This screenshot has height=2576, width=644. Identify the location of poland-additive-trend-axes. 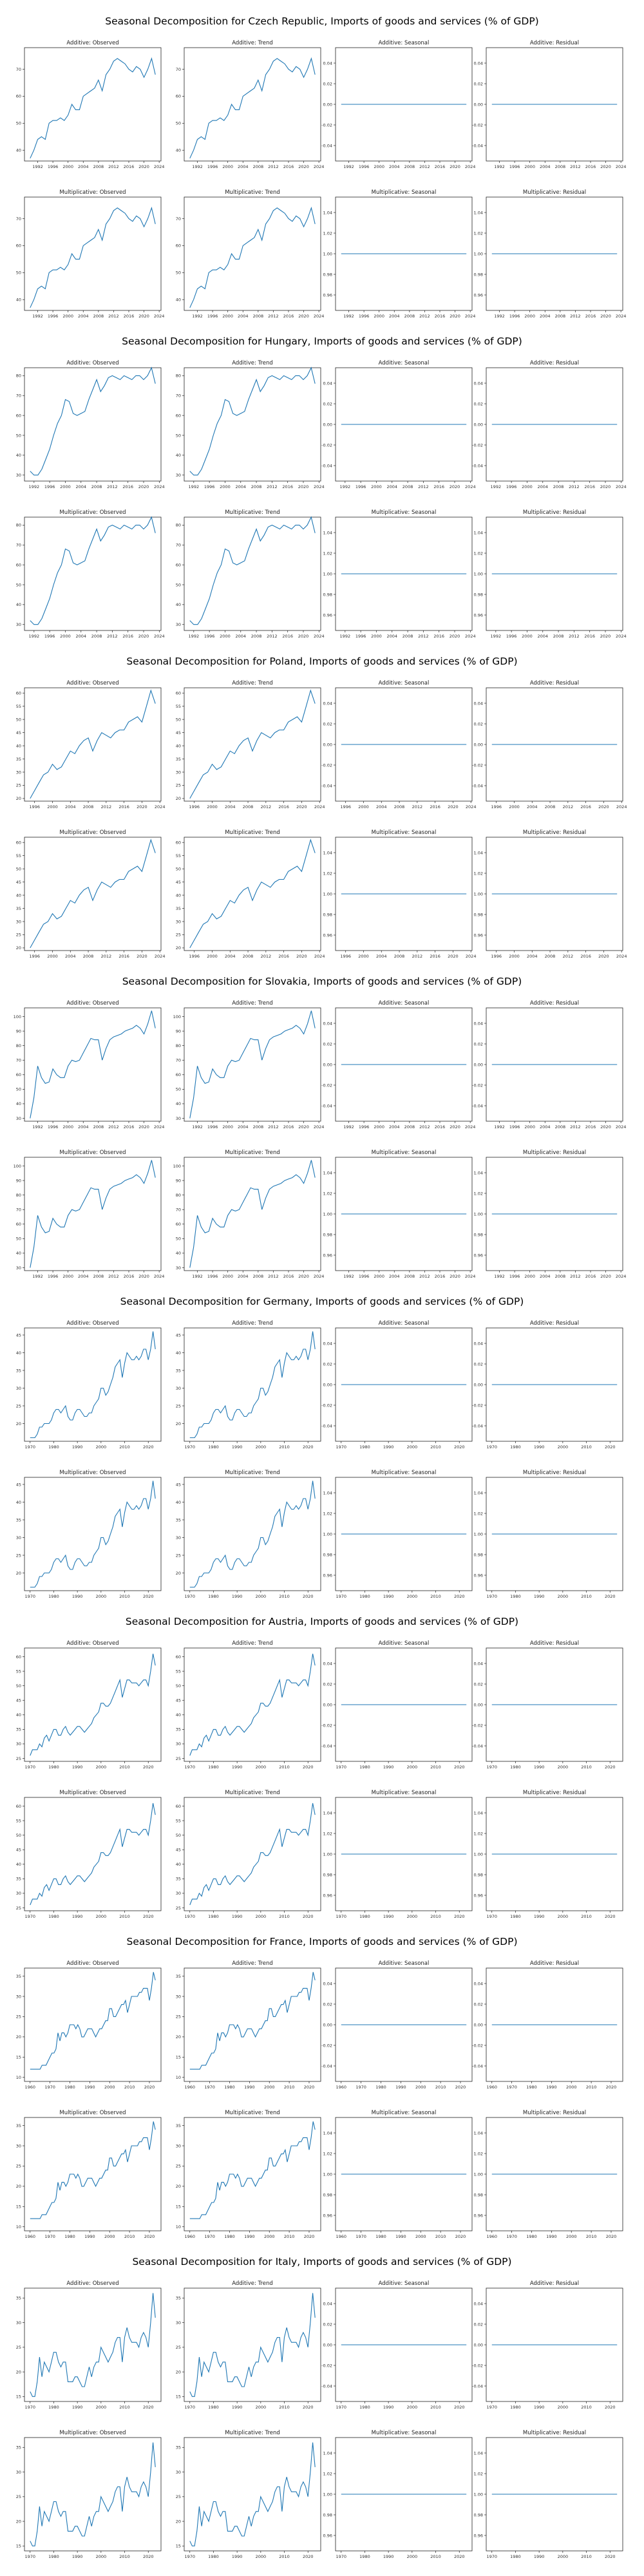
(253, 745).